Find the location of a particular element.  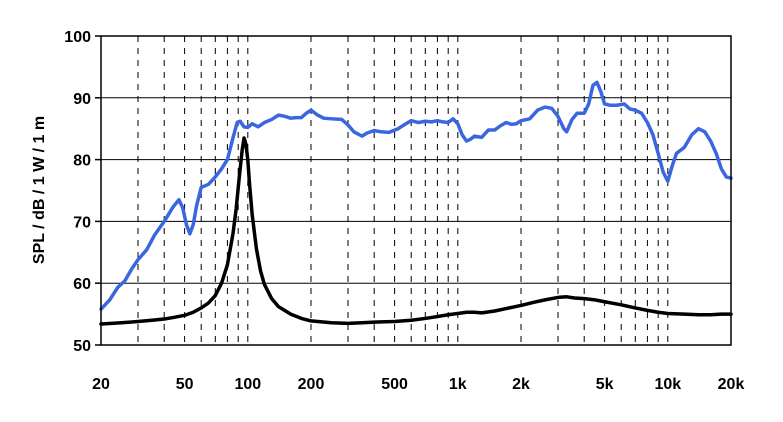

x-tick-label: 20 is located at coordinates (101, 384).